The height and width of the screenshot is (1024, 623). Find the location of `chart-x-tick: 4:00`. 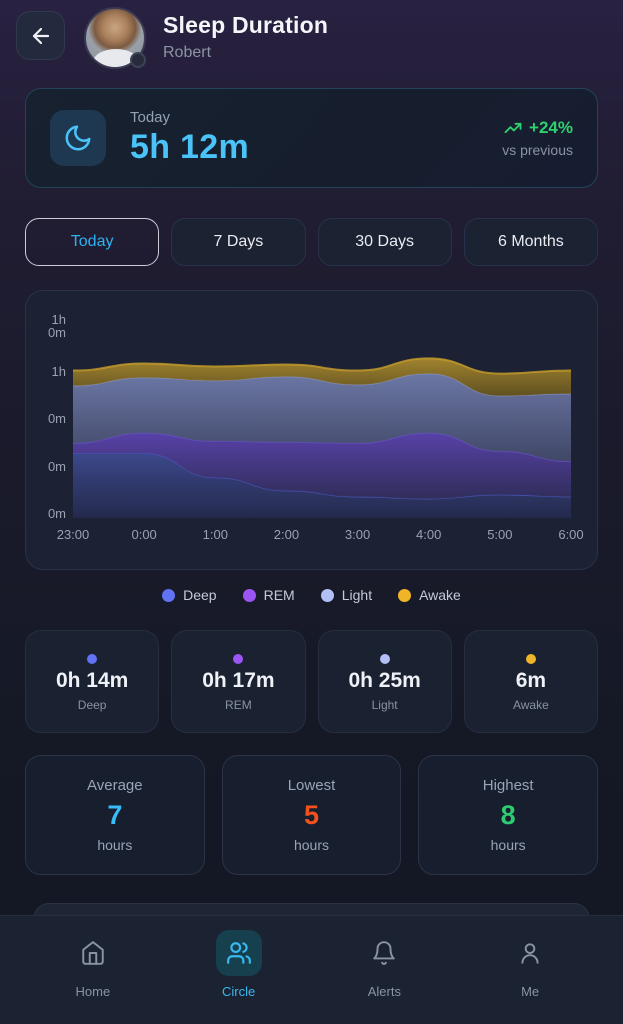

chart-x-tick: 4:00 is located at coordinates (429, 534).